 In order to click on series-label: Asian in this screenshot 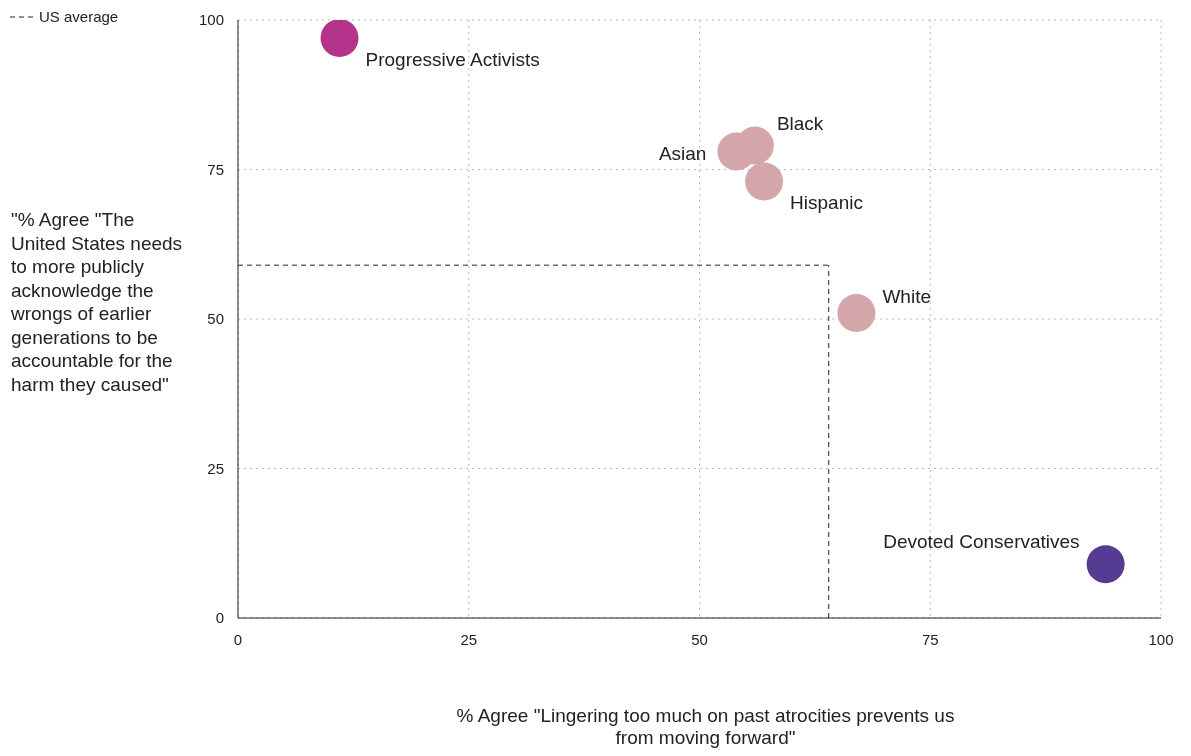, I will do `click(682, 153)`.